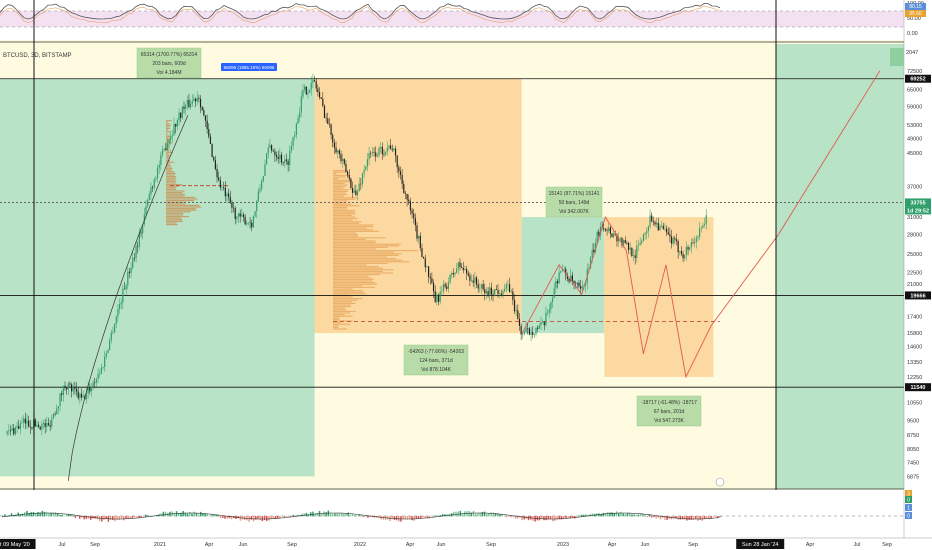 This screenshot has height=550, width=932. Describe the element at coordinates (914, 107) in the screenshot. I see `price-tick-label: 59000` at that location.